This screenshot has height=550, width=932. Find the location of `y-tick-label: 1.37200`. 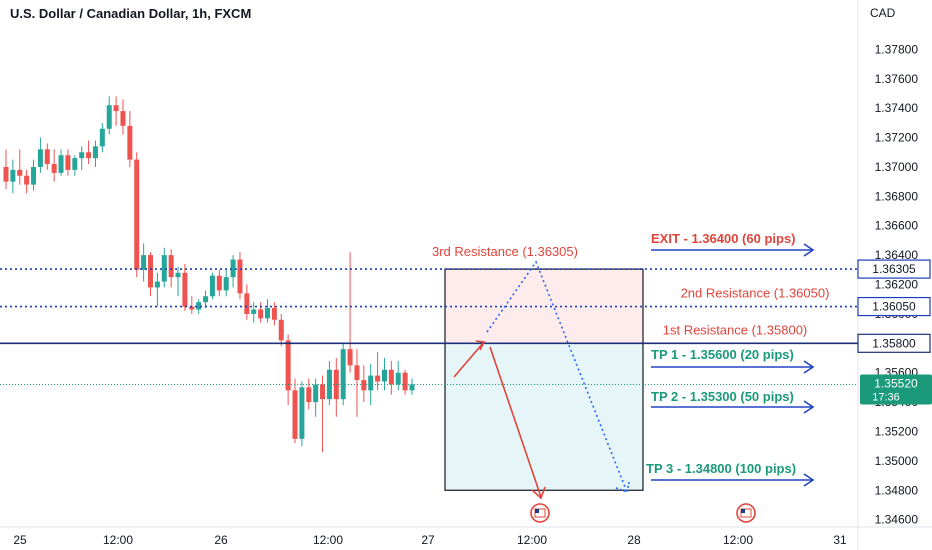

y-tick-label: 1.37200 is located at coordinates (897, 138).